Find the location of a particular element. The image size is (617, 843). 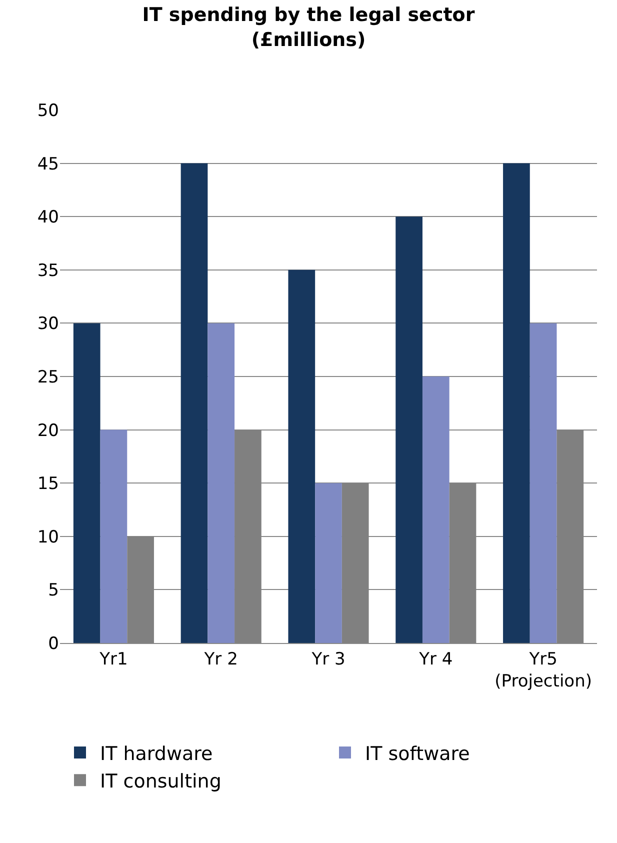

legend-label: IT software is located at coordinates (417, 753).